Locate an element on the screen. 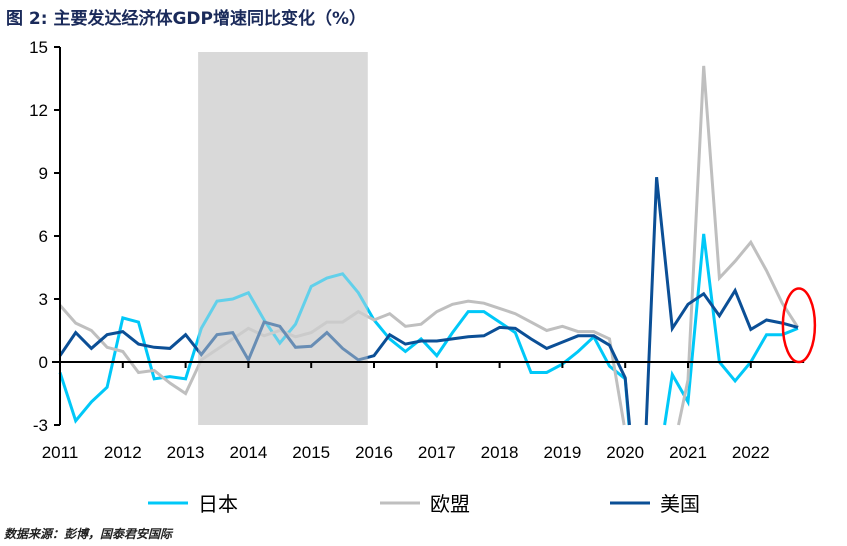 This screenshot has height=546, width=847. chart-title: 图 2: 主要发达经济体GDP增速同比变化（%） is located at coordinates (186, 19).